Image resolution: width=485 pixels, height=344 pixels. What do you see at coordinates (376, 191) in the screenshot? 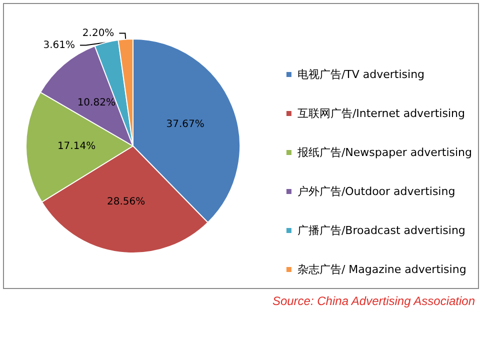
I see `legend-label: 户外广告/Outdoor advertising` at bounding box center [376, 191].